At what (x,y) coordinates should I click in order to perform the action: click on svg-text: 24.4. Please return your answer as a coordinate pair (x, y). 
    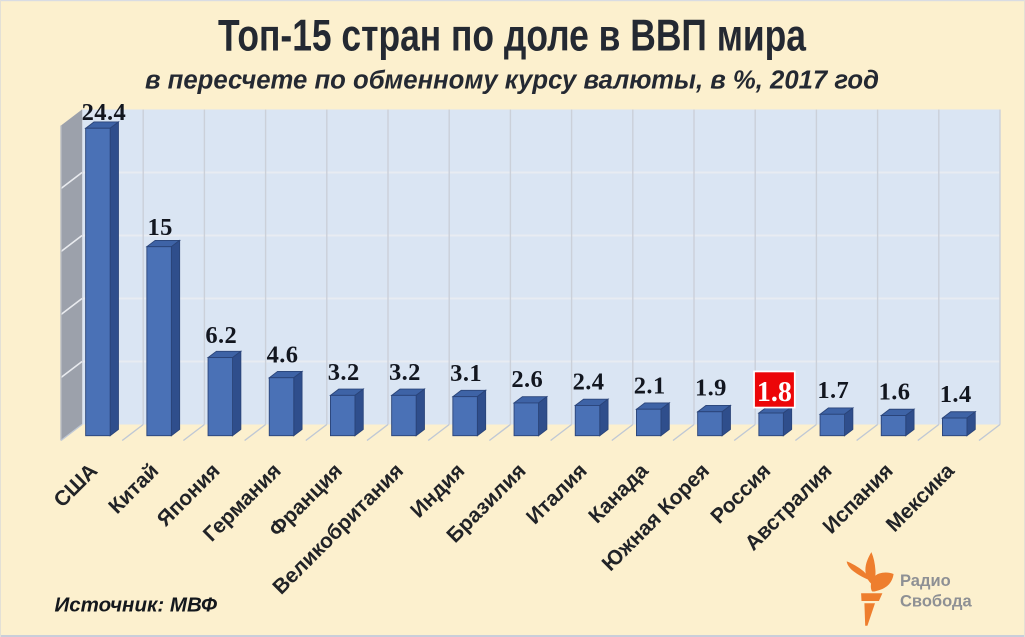
    Looking at the image, I should click on (104, 112).